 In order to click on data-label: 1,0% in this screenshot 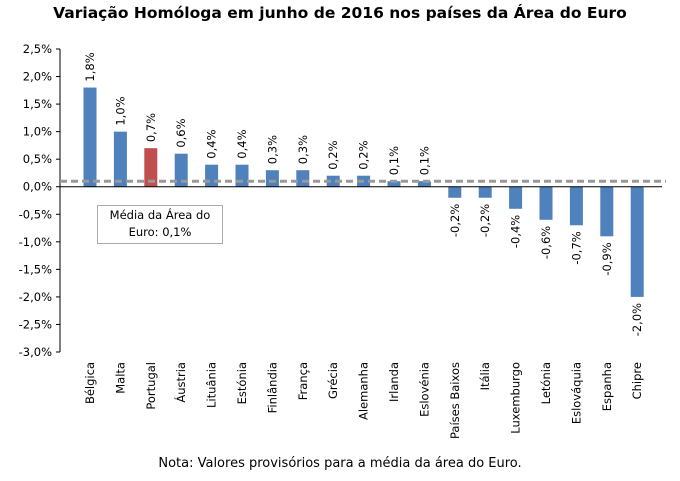, I will do `click(120, 110)`.